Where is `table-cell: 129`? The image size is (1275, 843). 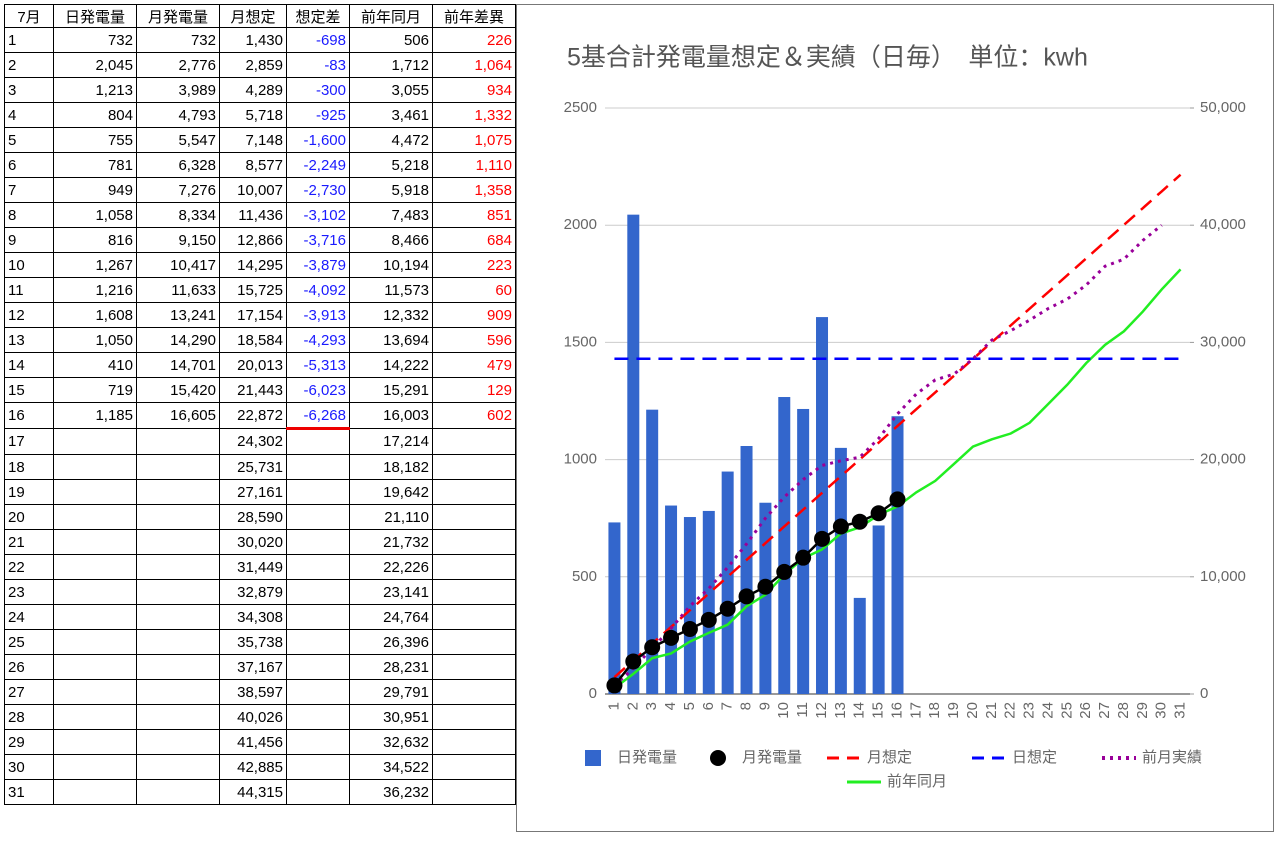 table-cell: 129 is located at coordinates (474, 390).